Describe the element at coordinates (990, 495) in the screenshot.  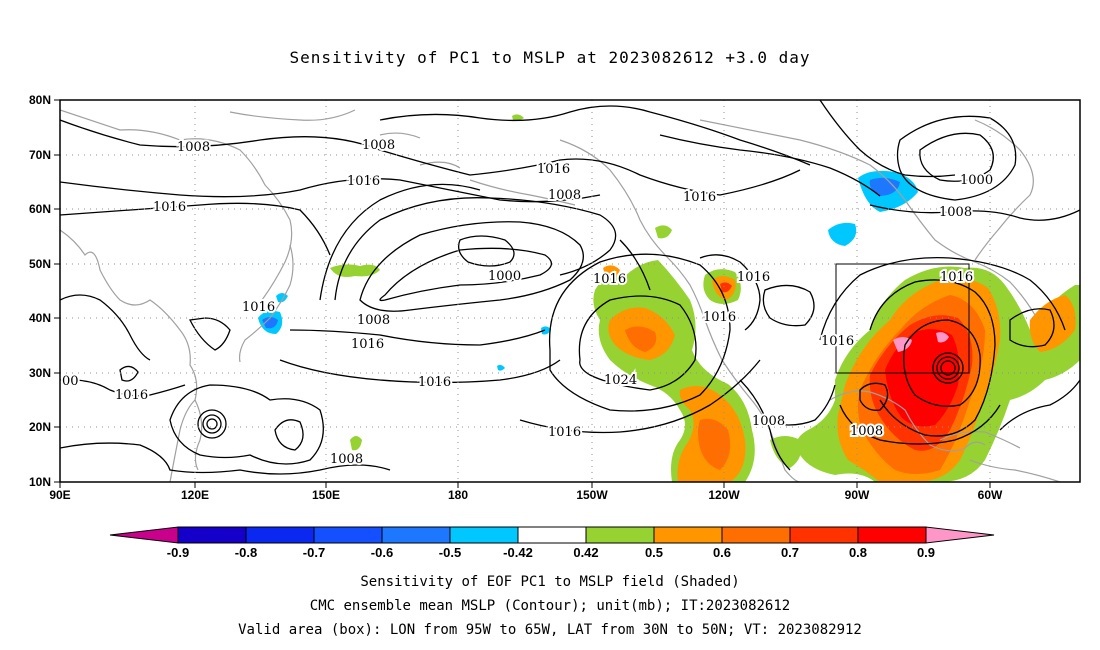
I see `lon-label: 60W` at that location.